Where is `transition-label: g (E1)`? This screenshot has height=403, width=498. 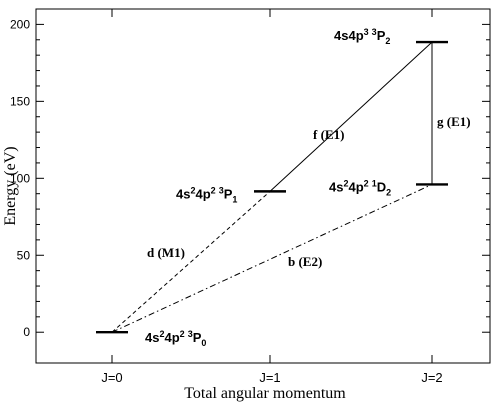 transition-label: g (E1) is located at coordinates (454, 121).